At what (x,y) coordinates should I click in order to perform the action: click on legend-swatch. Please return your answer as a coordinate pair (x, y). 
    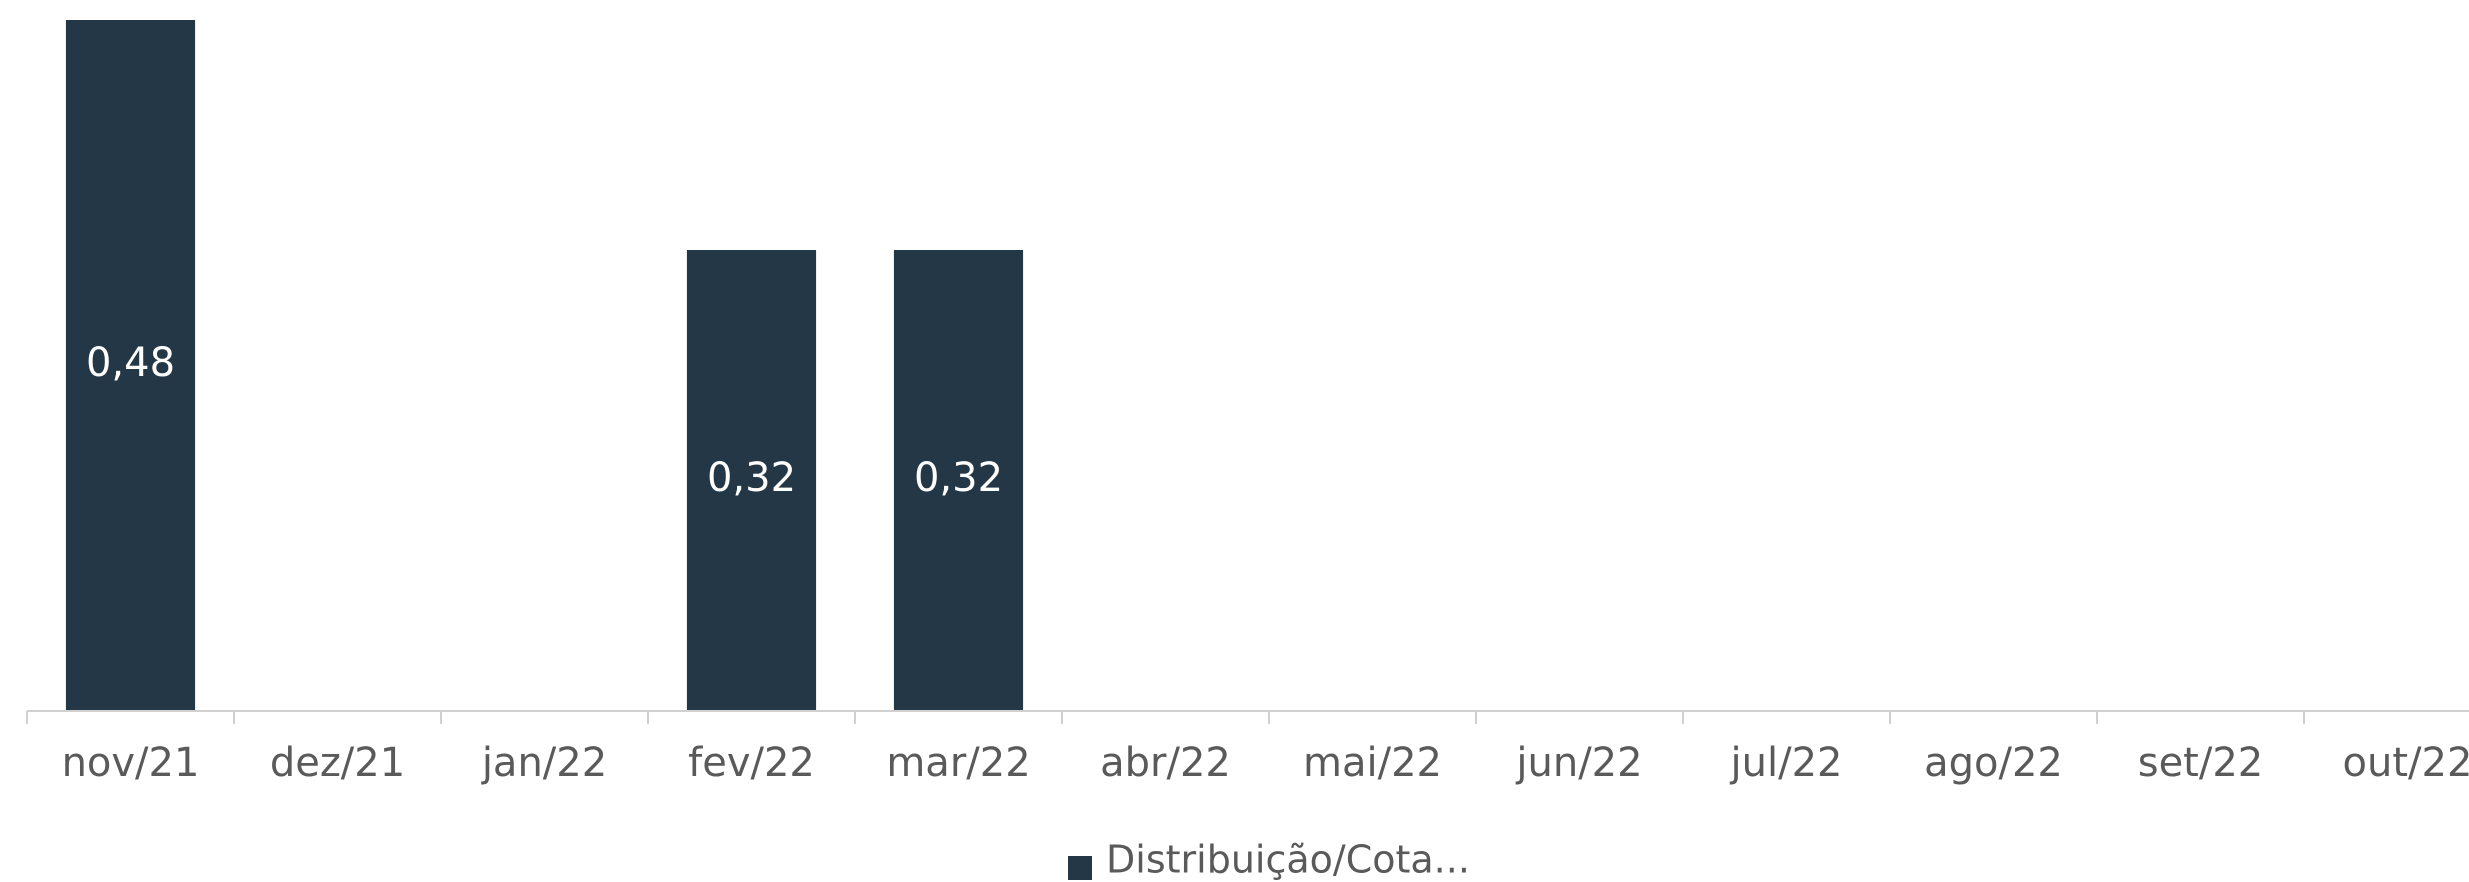
    Looking at the image, I should click on (1080, 868).